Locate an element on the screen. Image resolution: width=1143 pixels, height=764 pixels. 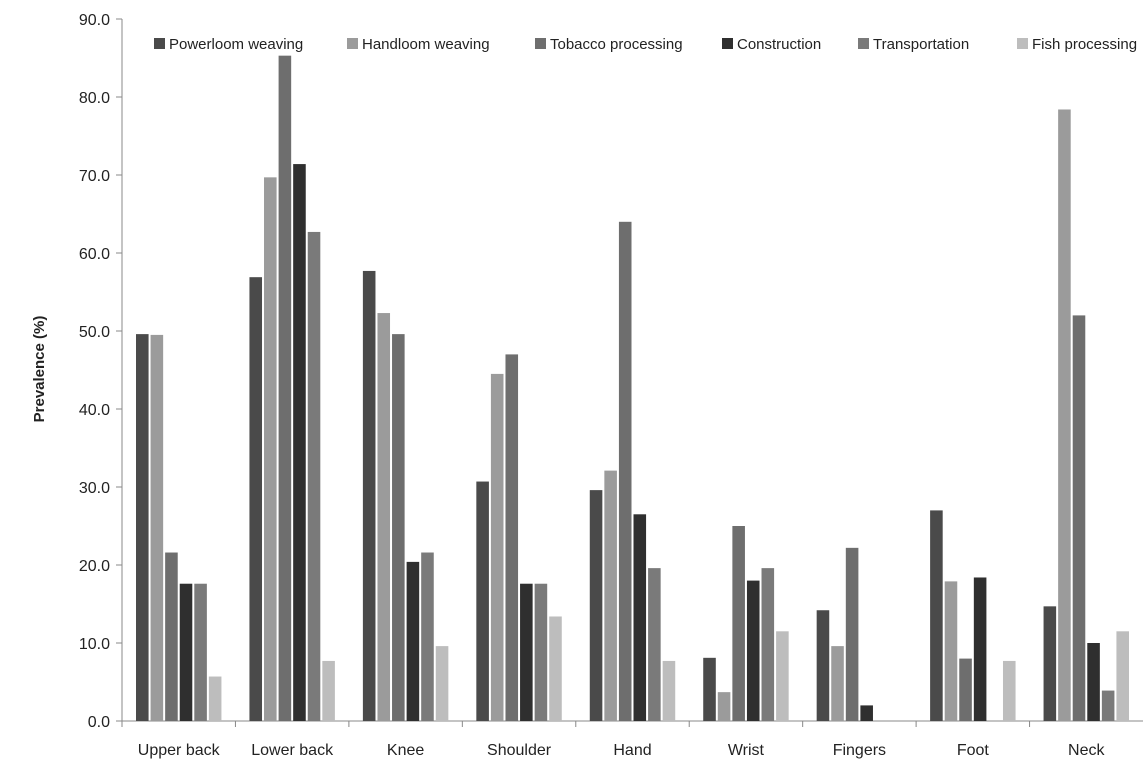
x-tick-label: Shoulder is located at coordinates (519, 750).